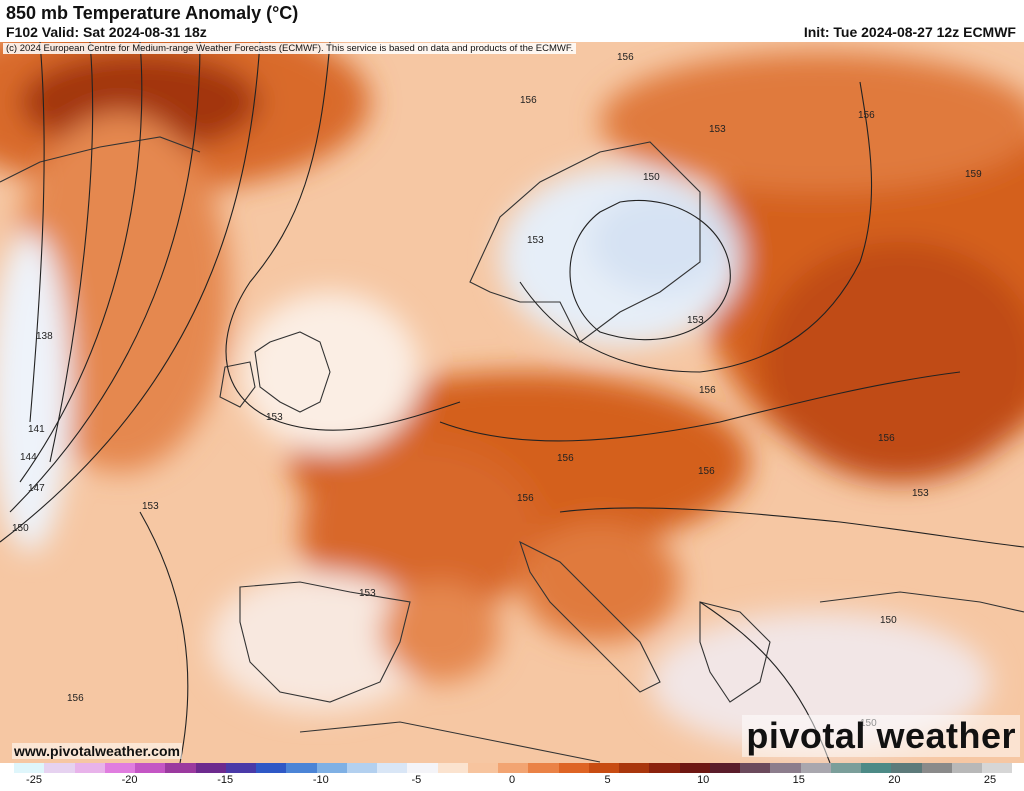 The width and height of the screenshot is (1024, 791). I want to click on contour-label: 159, so click(973, 174).